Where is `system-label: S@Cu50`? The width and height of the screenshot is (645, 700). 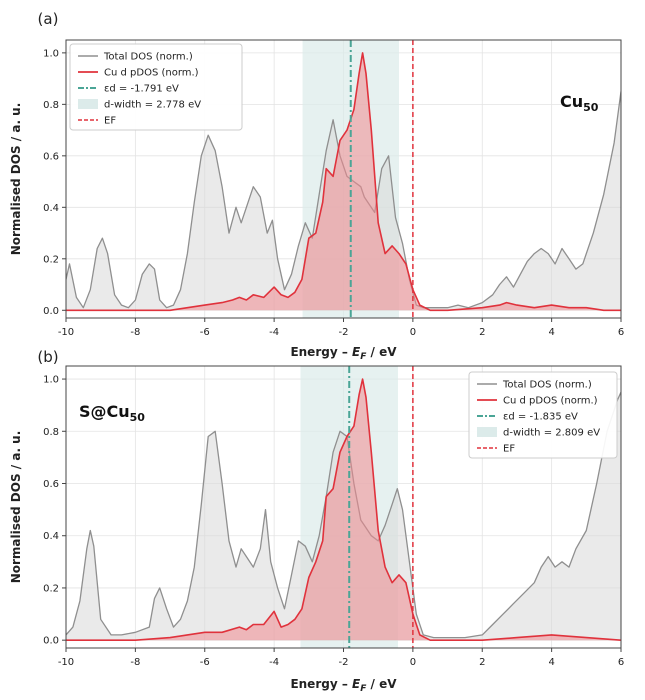
system-label: S@Cu50 is located at coordinates (112, 413).